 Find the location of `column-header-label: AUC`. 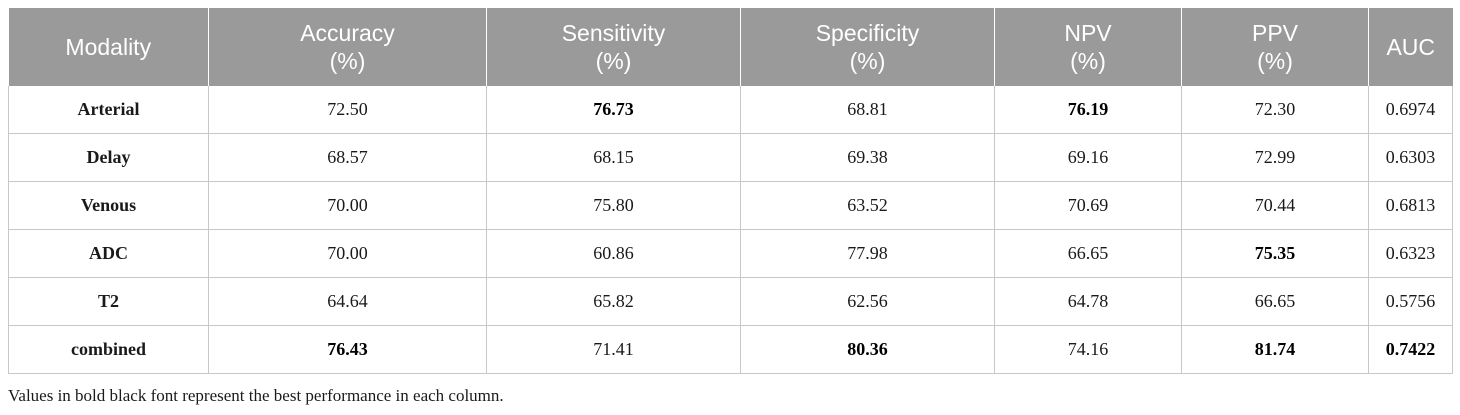

column-header-label: AUC is located at coordinates (1411, 47).